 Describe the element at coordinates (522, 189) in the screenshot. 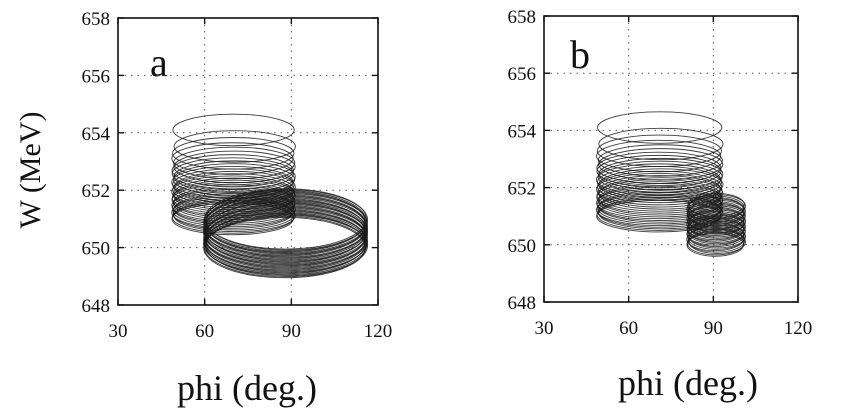

I see `y-tick-label-b-652: 652` at that location.